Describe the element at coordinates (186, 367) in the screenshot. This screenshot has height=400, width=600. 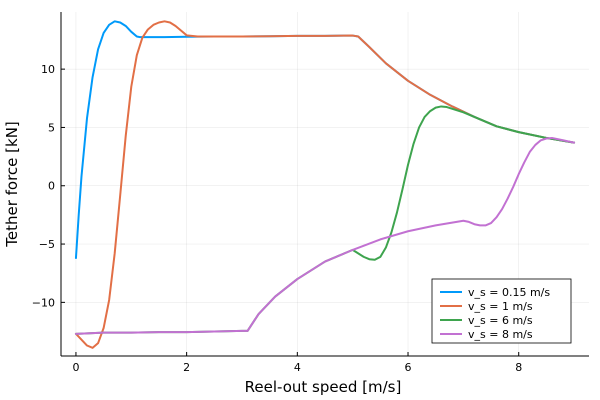
I see `x-tick-label: 2` at that location.